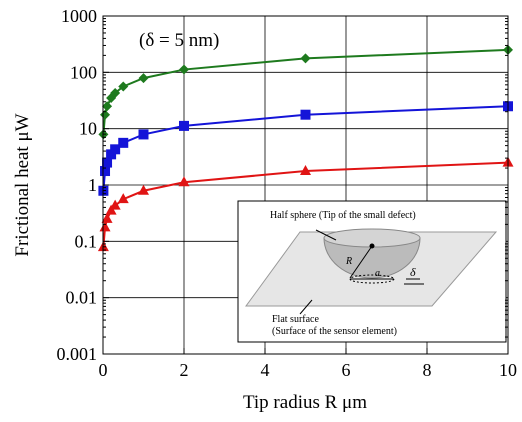 This screenshot has height=422, width=522. I want to click on y-axis-label: Frictional heat μW, so click(22, 184).